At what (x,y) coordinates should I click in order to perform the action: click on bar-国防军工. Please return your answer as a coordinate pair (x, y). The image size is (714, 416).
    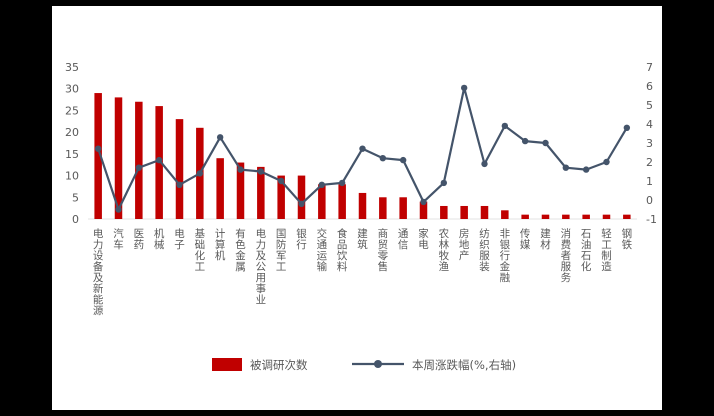
    Looking at the image, I should click on (281, 197).